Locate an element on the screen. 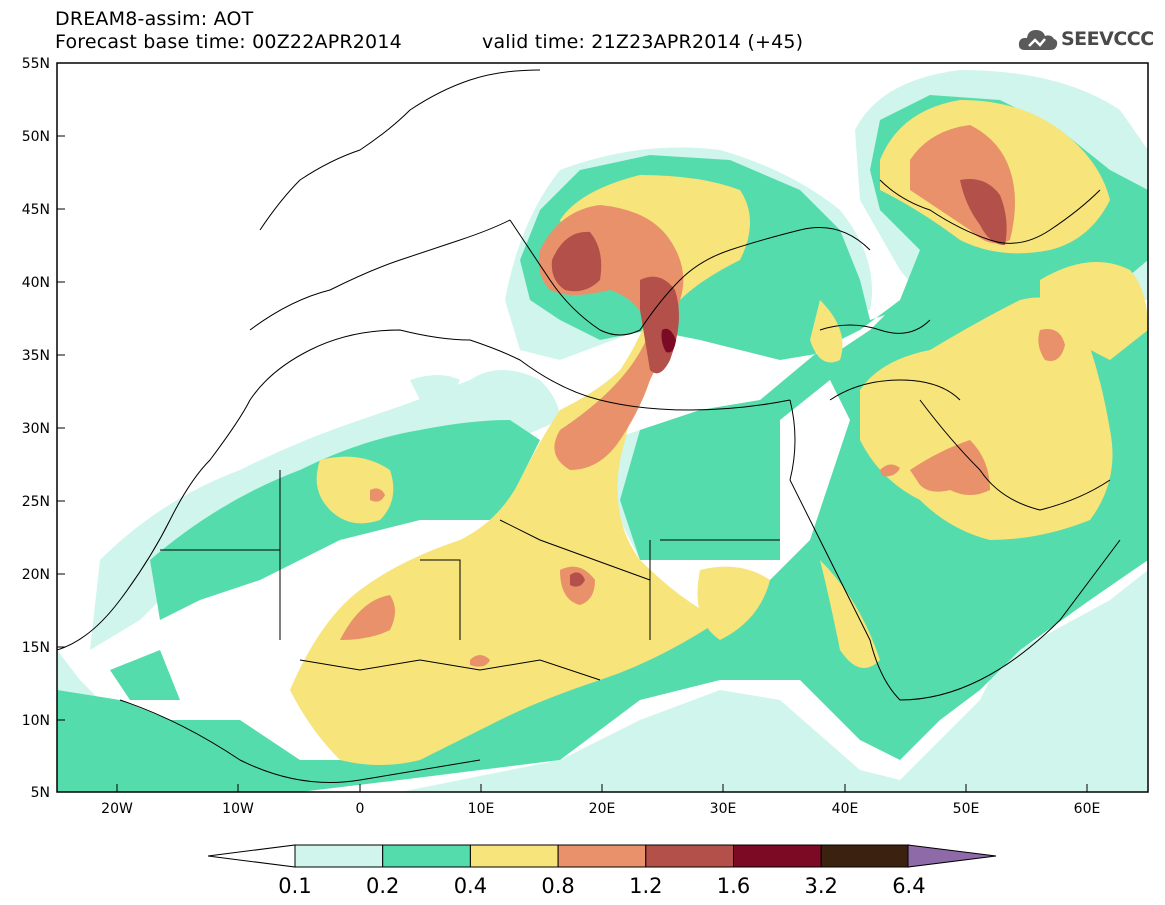 This screenshot has width=1165, height=905. lat-label: 5N is located at coordinates (40, 793).